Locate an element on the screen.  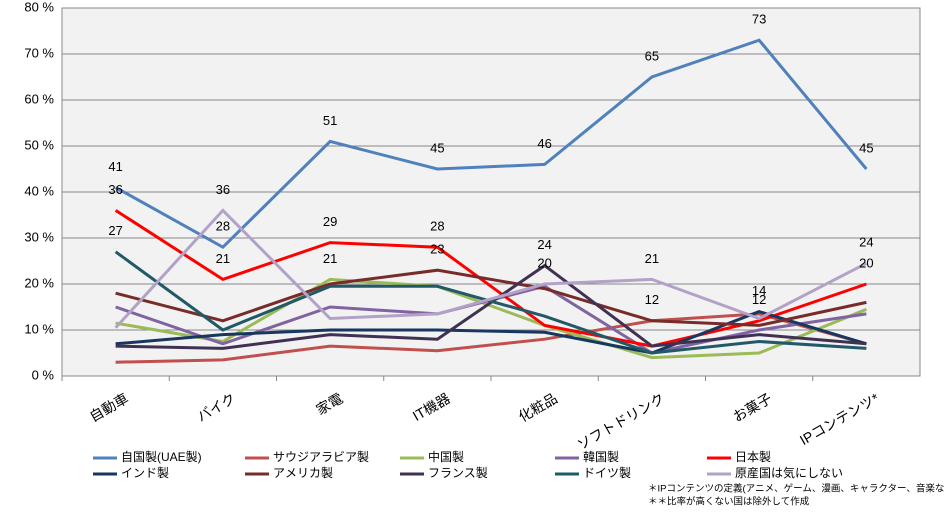
footnote: ＊IPコンテンツの定義(アニメ、ゲーム、漫画、キャラクター、音楽など) is located at coordinates (796, 489).